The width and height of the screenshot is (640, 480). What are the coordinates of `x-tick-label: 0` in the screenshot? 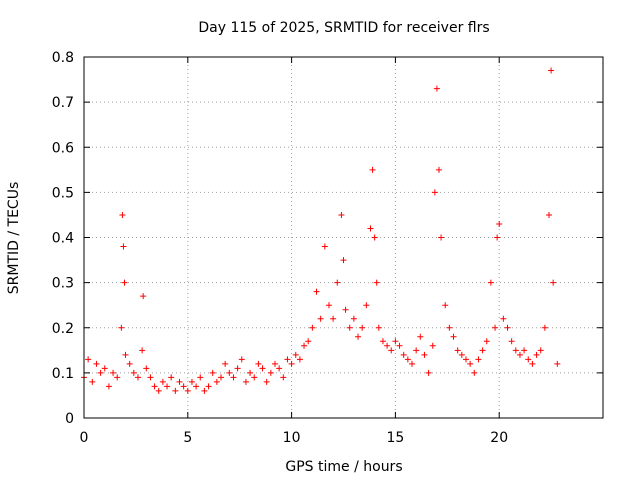 It's located at (84, 438).